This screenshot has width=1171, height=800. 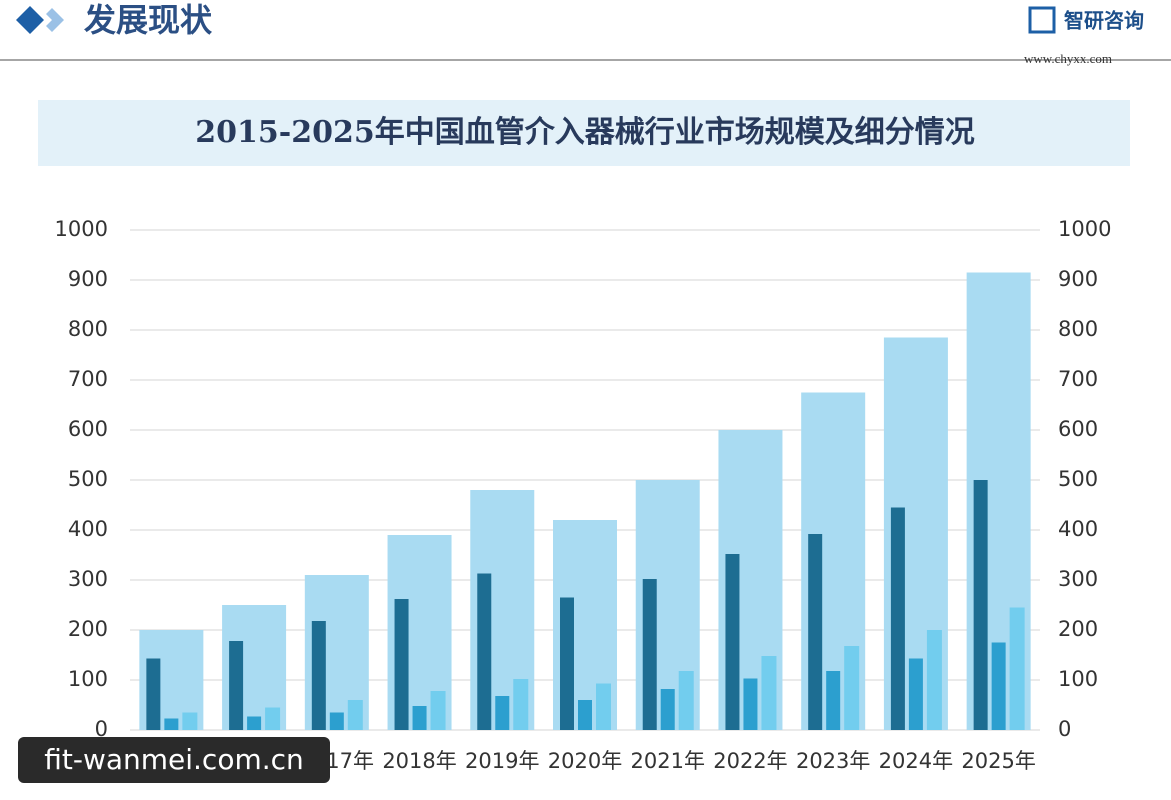 What do you see at coordinates (88, 629) in the screenshot?
I see `y-tick-label: 200` at bounding box center [88, 629].